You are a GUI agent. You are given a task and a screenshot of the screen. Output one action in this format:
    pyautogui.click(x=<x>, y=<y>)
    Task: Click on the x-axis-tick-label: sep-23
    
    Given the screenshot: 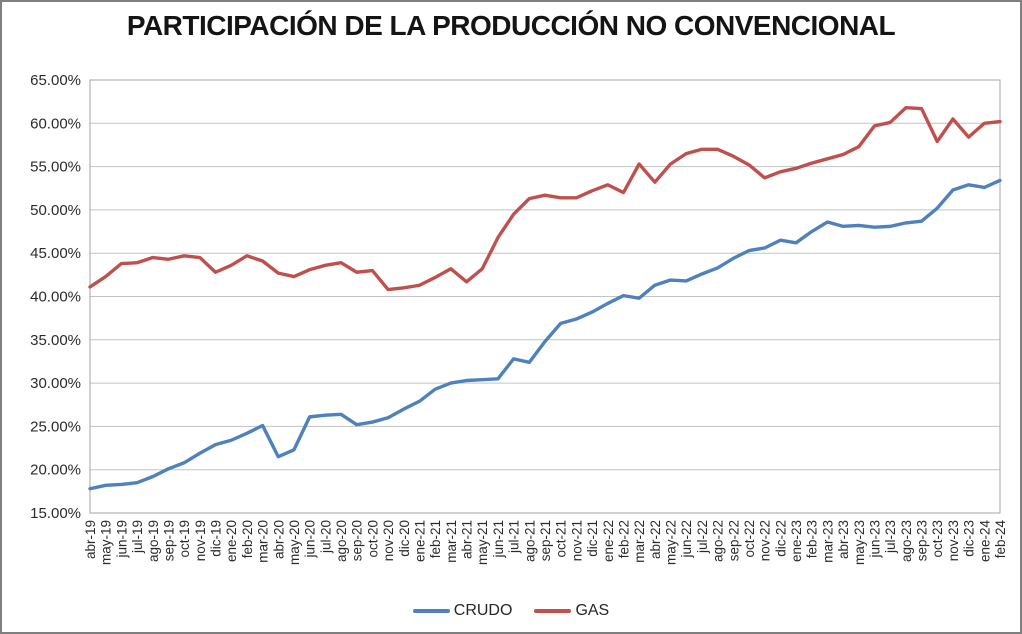 What is the action you would take?
    pyautogui.click(x=922, y=540)
    